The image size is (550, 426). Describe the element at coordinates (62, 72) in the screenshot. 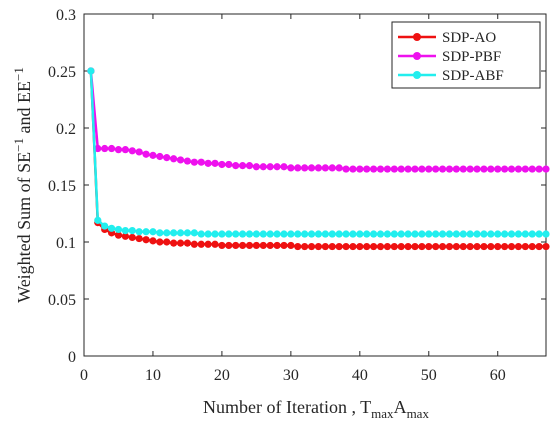

I see `y-tick-label: 0.25` at that location.